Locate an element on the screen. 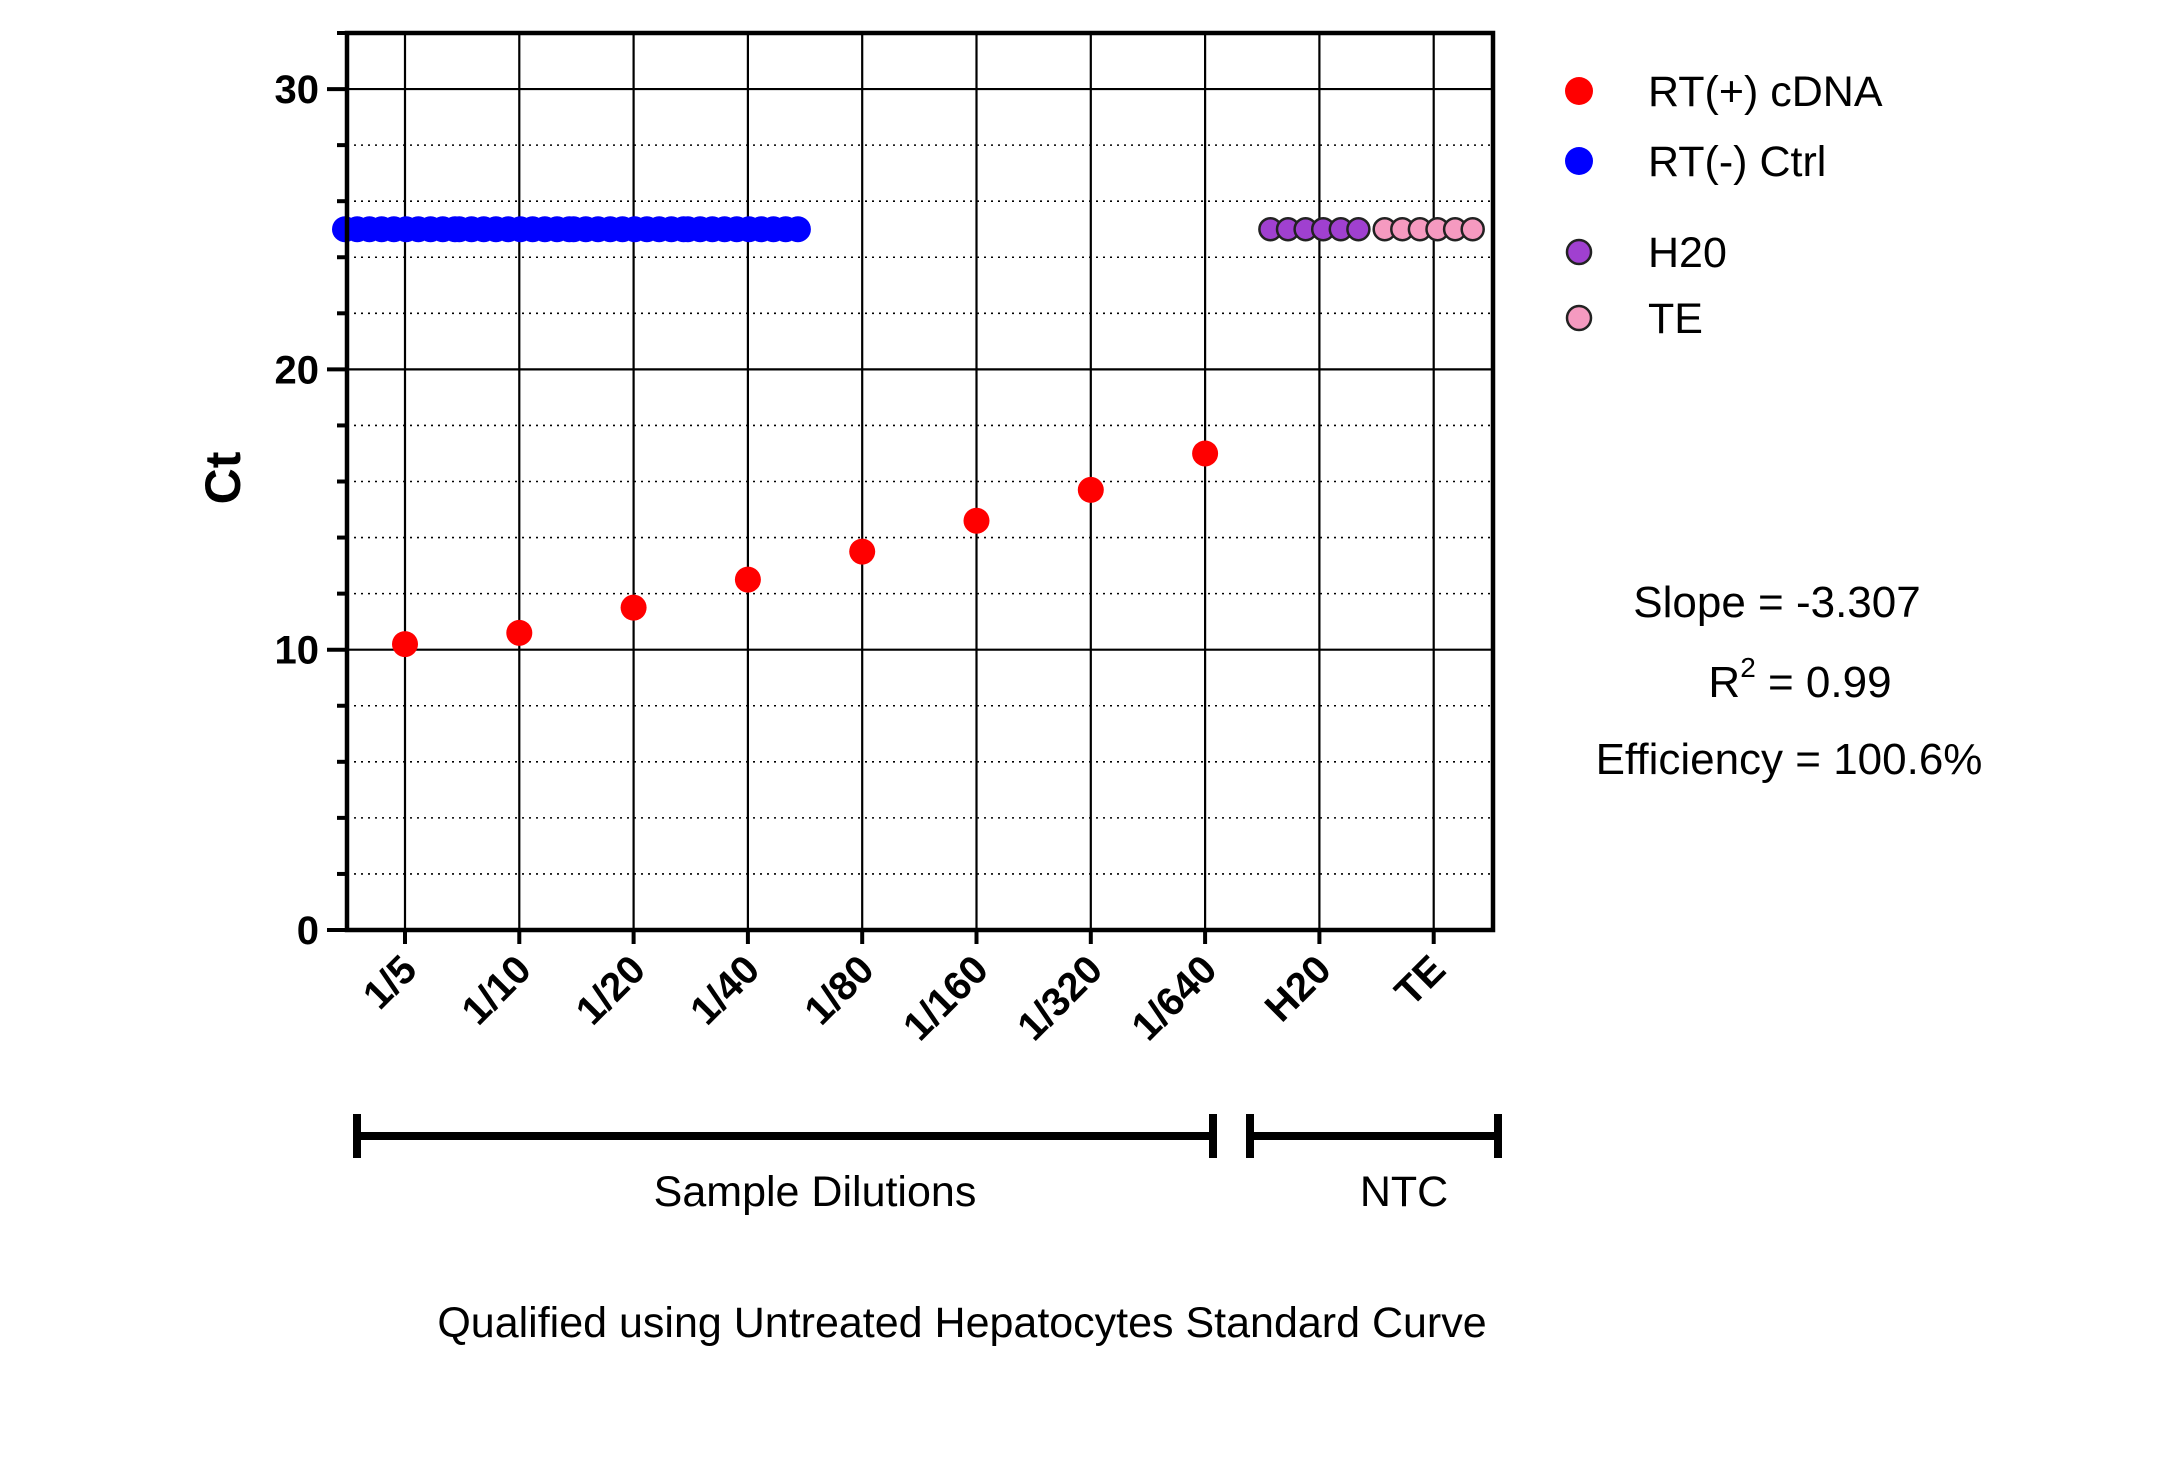  y-tick-label: 10 is located at coordinates (297, 651).